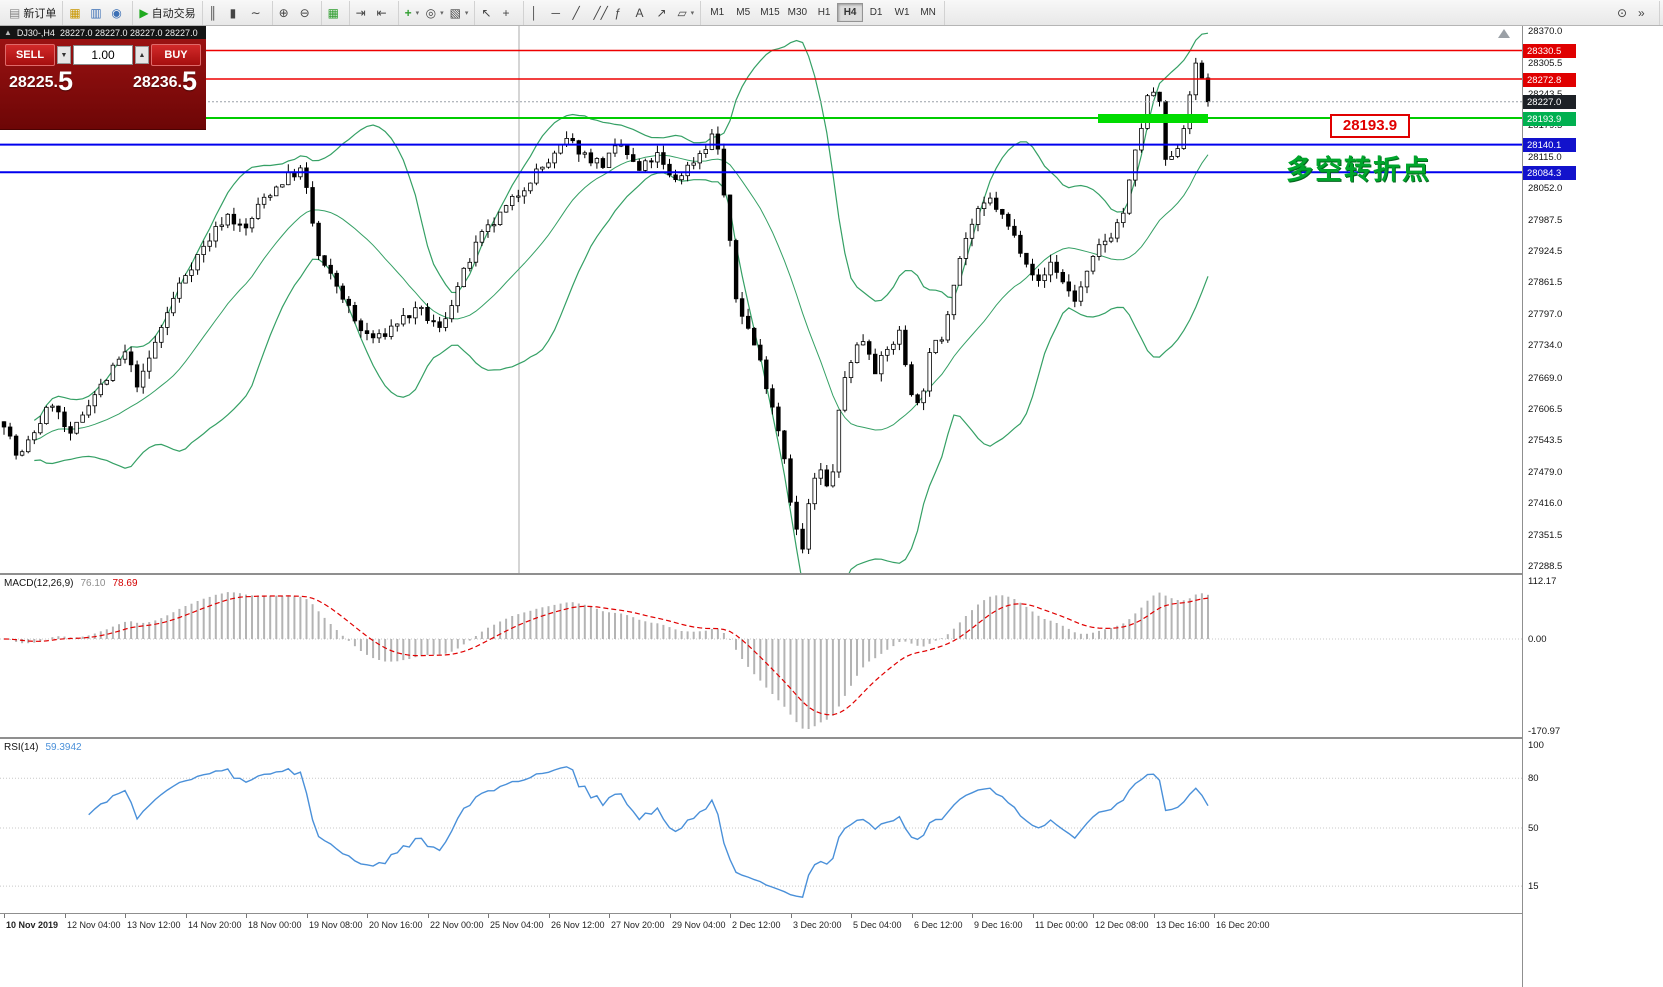 This screenshot has height=987, width=1663. I want to click on time-label: 14 Nov 20:00, so click(215, 925).